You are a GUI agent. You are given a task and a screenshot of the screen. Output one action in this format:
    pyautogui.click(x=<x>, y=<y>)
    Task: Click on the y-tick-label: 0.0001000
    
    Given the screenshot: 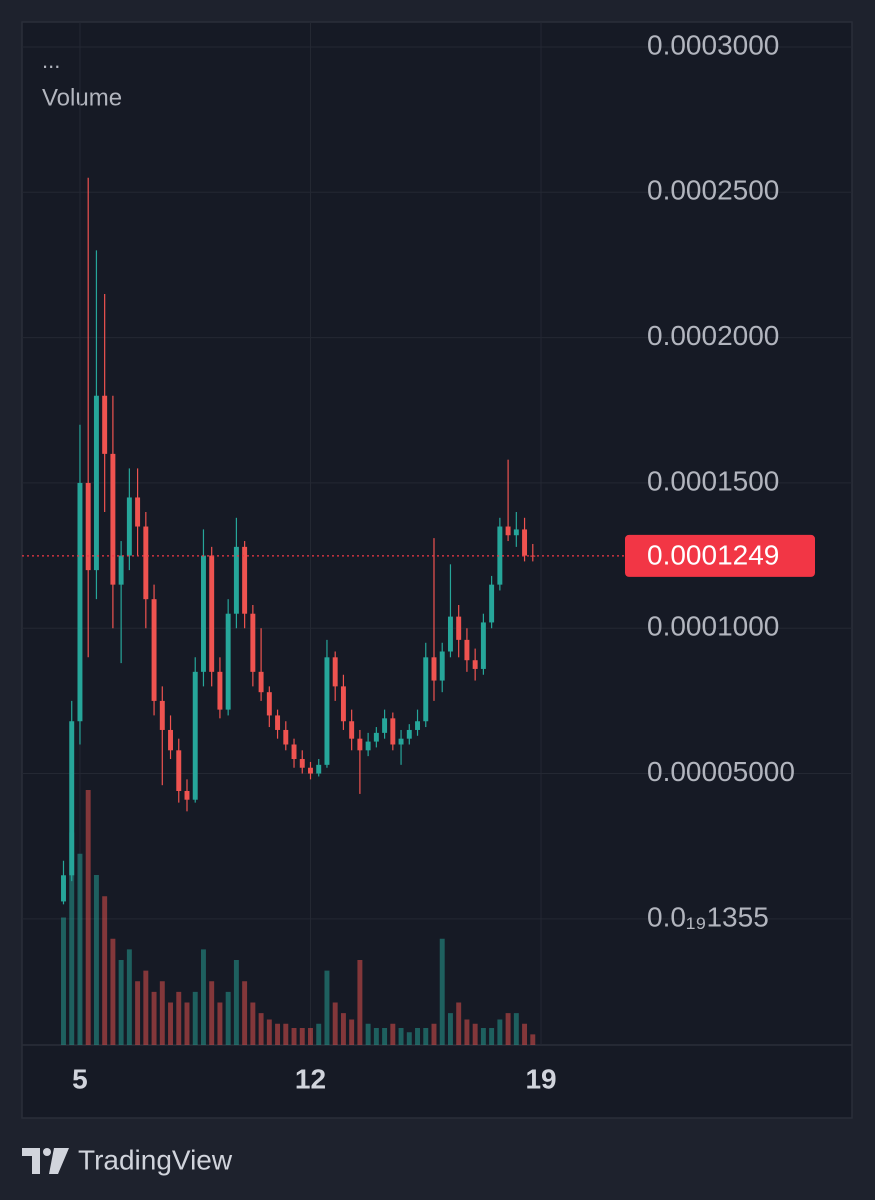 What is the action you would take?
    pyautogui.click(x=713, y=626)
    